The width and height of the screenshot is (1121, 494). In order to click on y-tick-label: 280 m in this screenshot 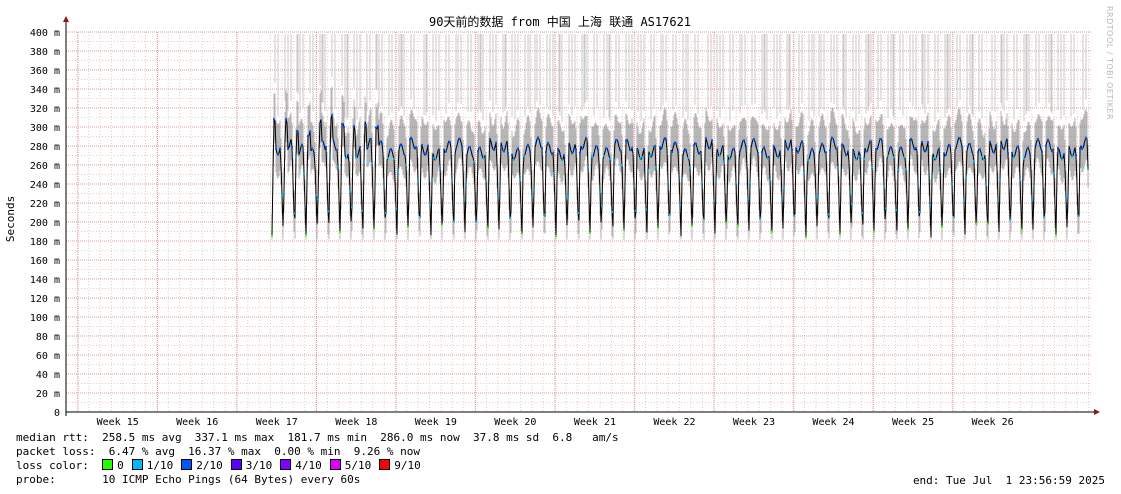, I will do `click(45, 147)`.